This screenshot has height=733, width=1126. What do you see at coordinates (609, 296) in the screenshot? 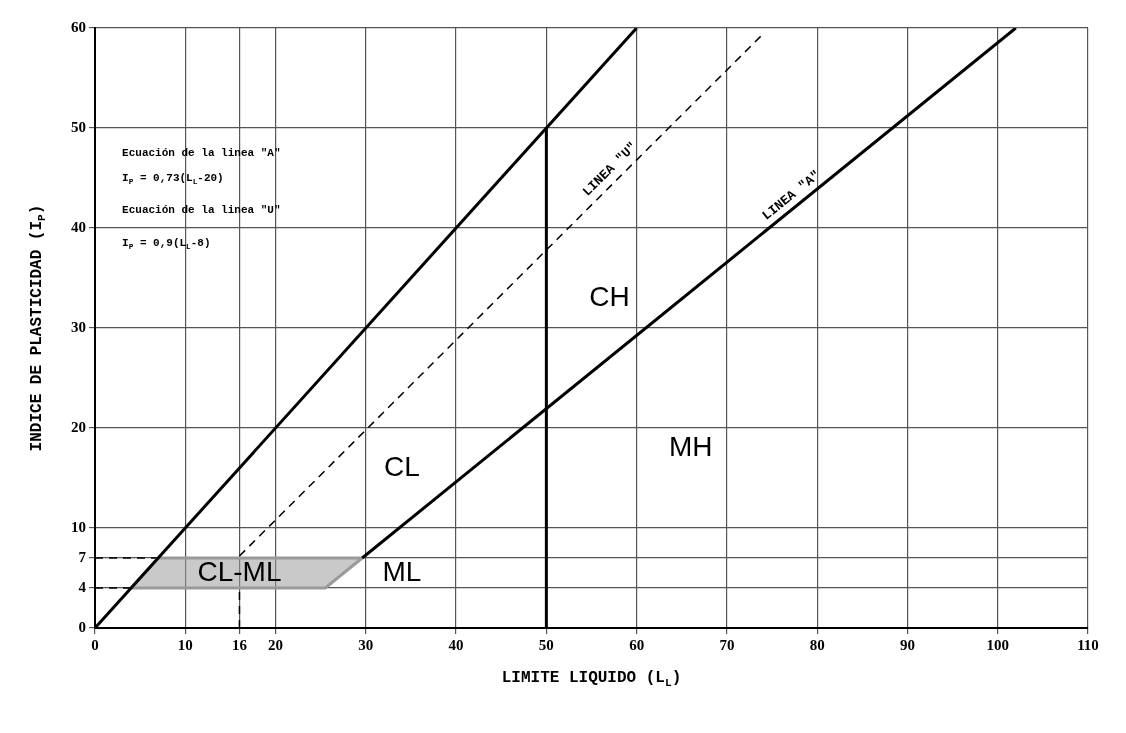
I see `annotation: CH` at bounding box center [609, 296].